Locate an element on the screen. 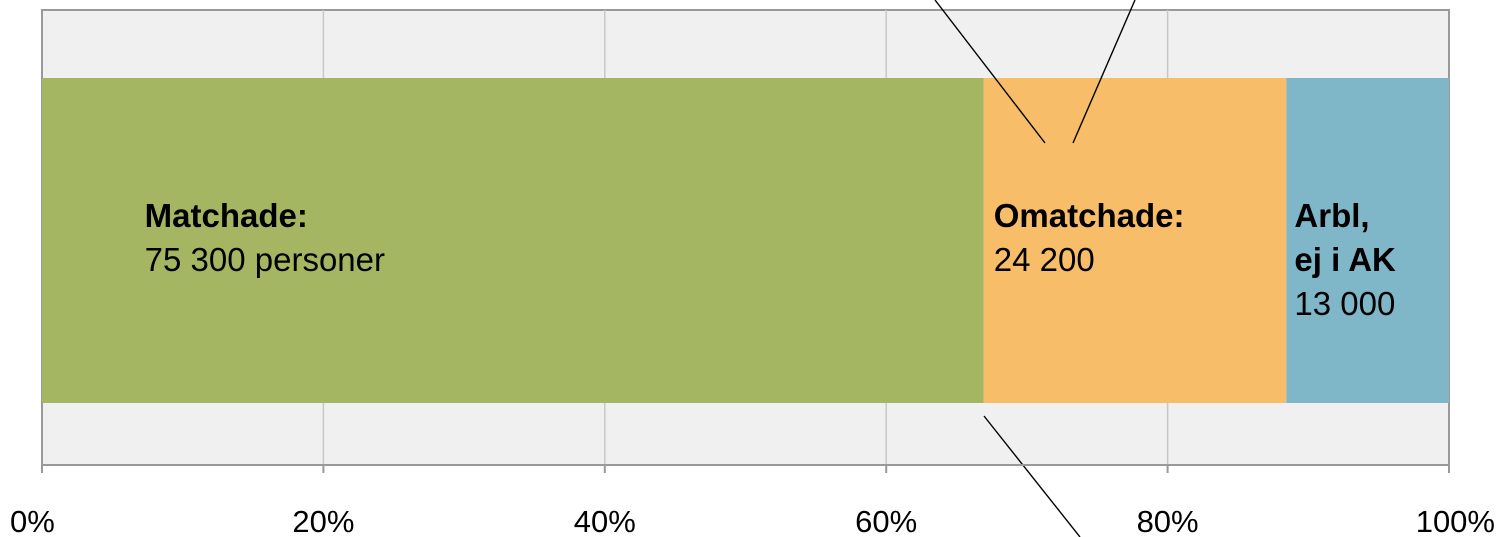 This screenshot has height=537, width=1505. tick-label: 0% is located at coordinates (32, 520).